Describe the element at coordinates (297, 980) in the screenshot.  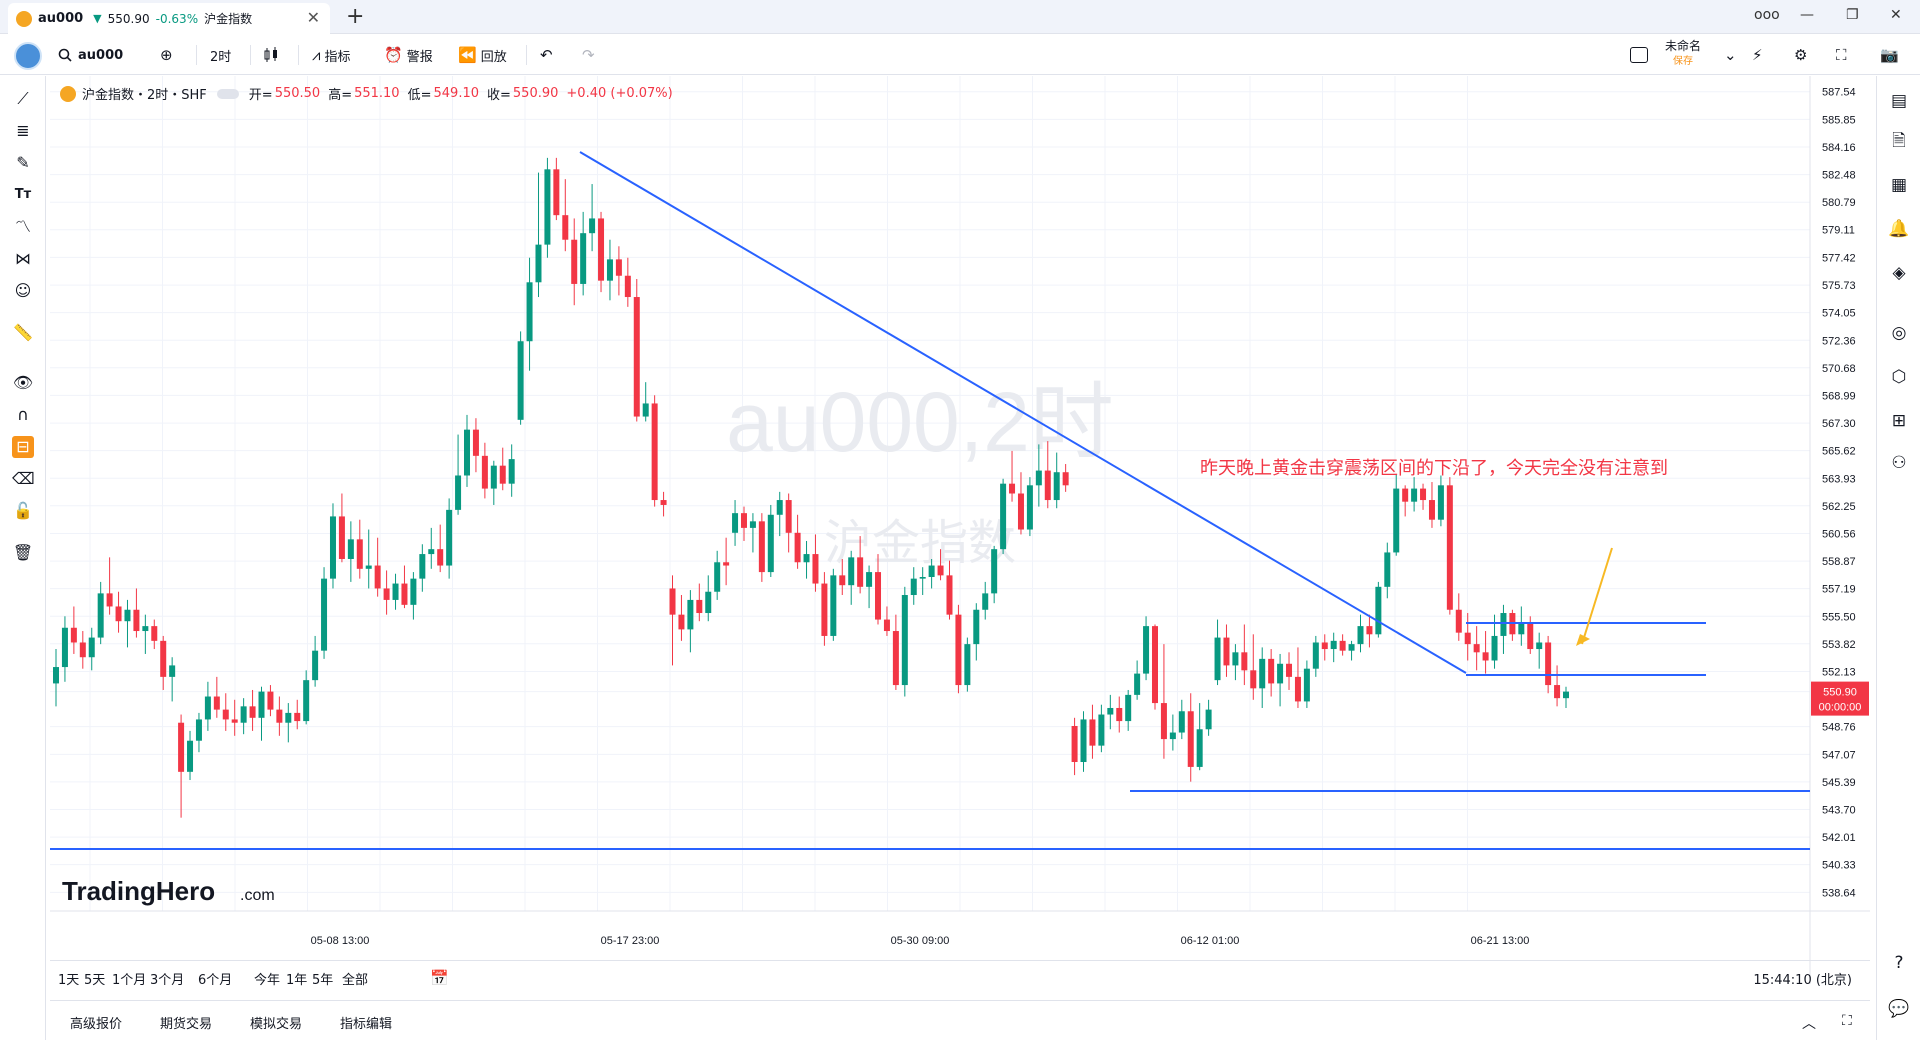
I see `range-button: 1年` at that location.